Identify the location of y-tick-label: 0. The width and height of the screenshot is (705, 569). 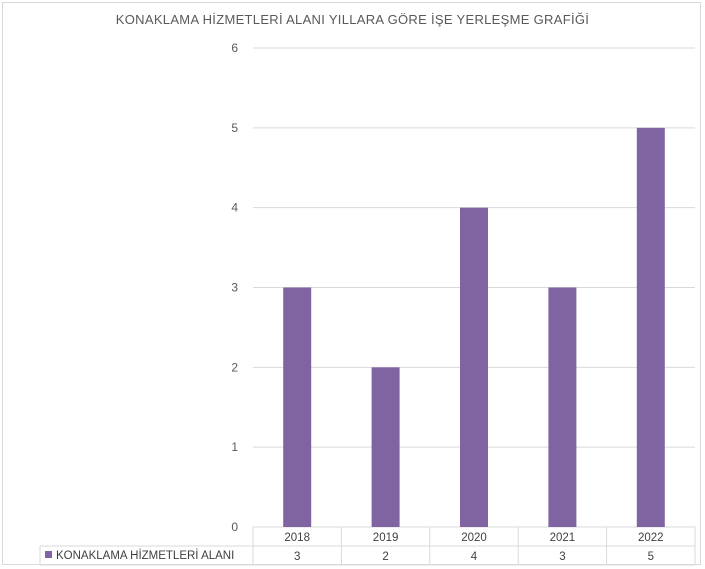
(234, 527).